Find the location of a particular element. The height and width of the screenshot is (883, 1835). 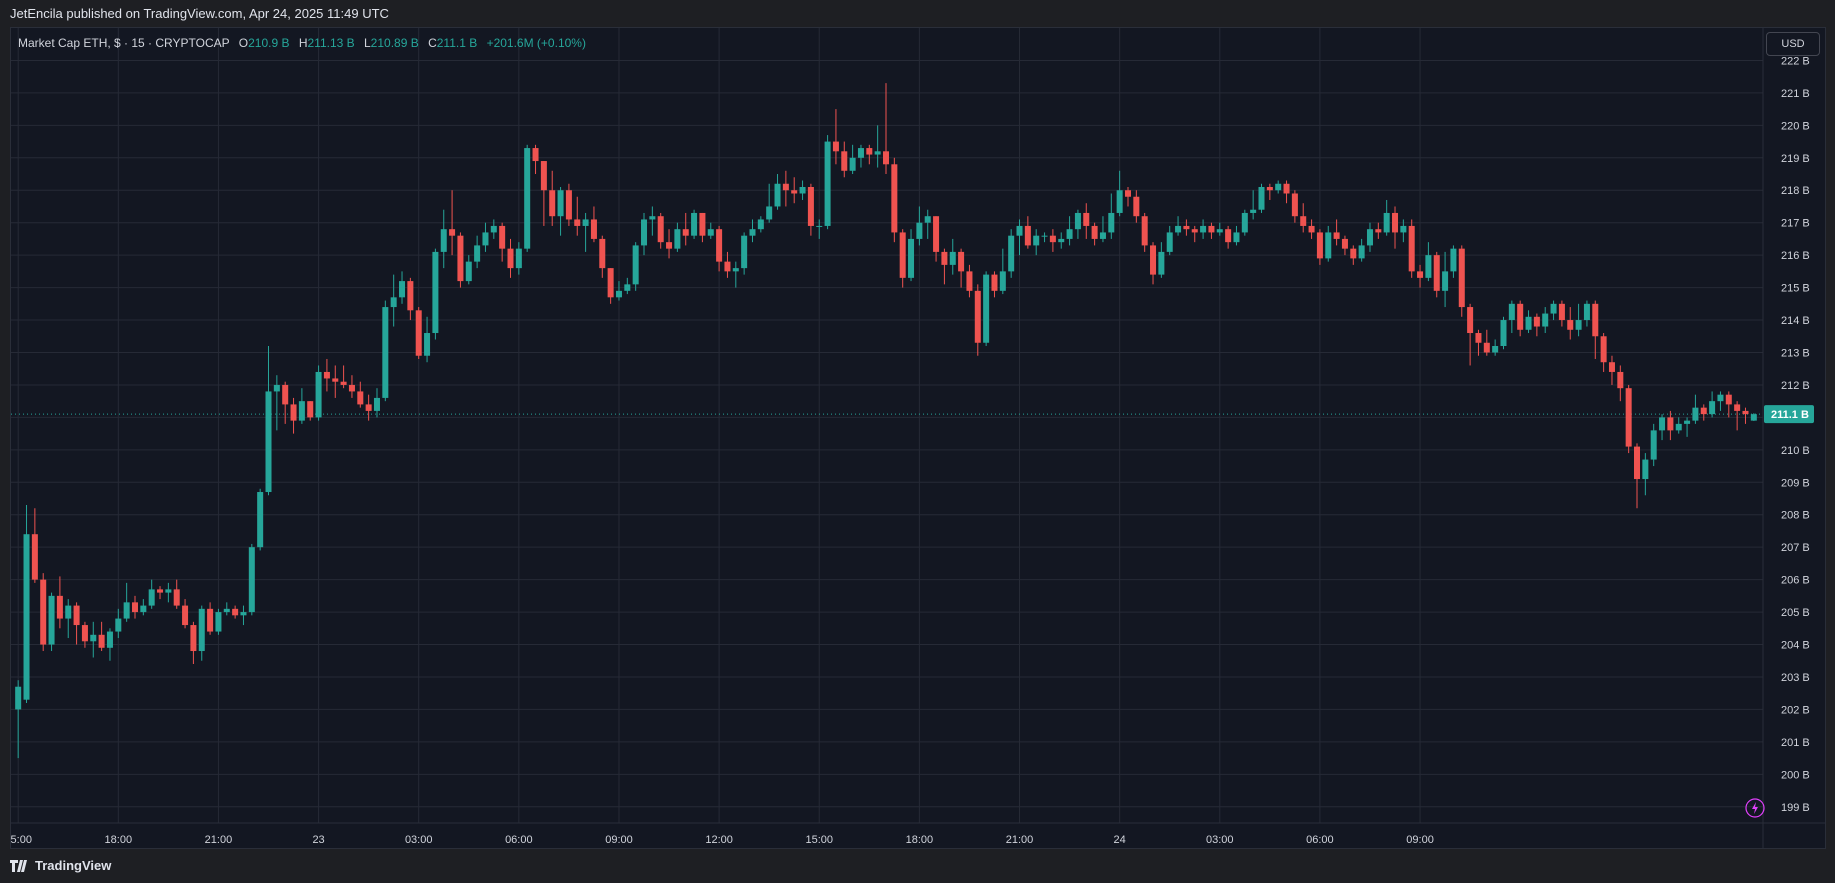

high-label: H is located at coordinates (303, 43).